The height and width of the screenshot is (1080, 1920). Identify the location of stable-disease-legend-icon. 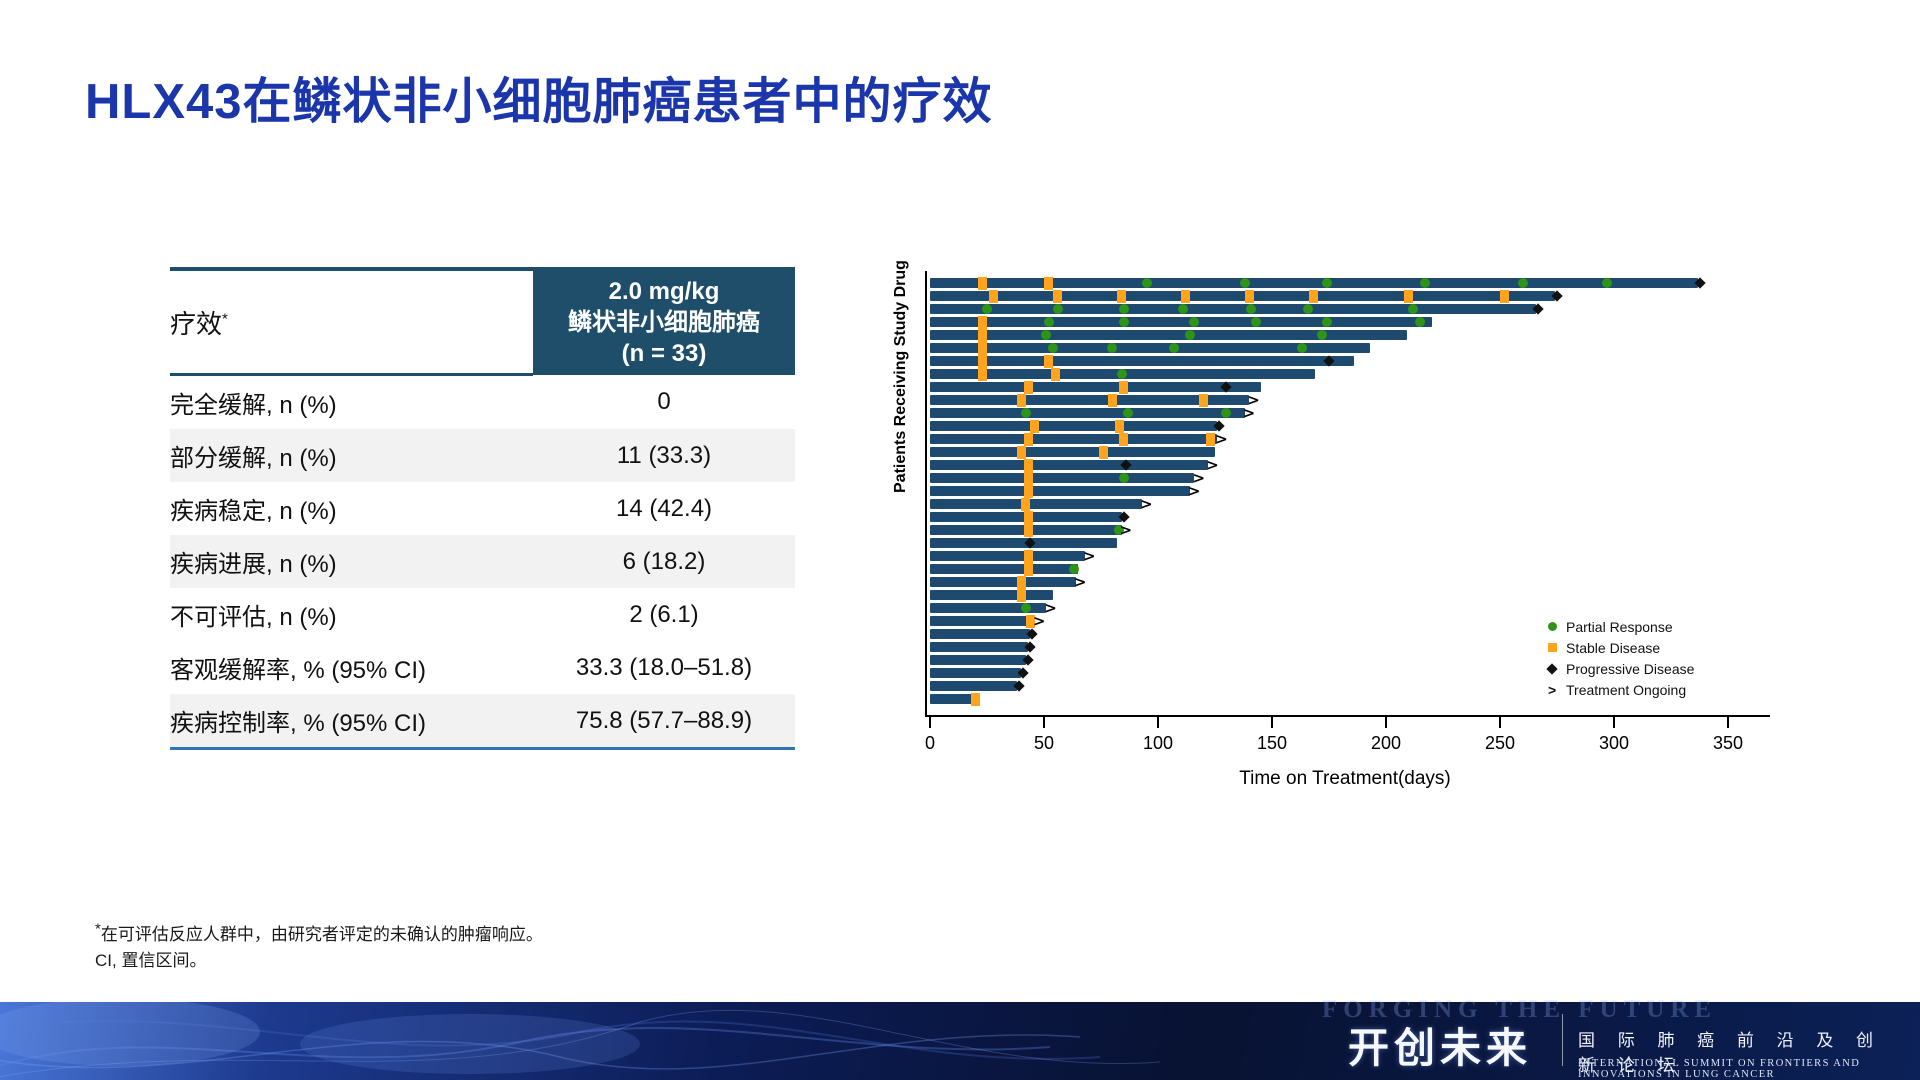
(1557, 647).